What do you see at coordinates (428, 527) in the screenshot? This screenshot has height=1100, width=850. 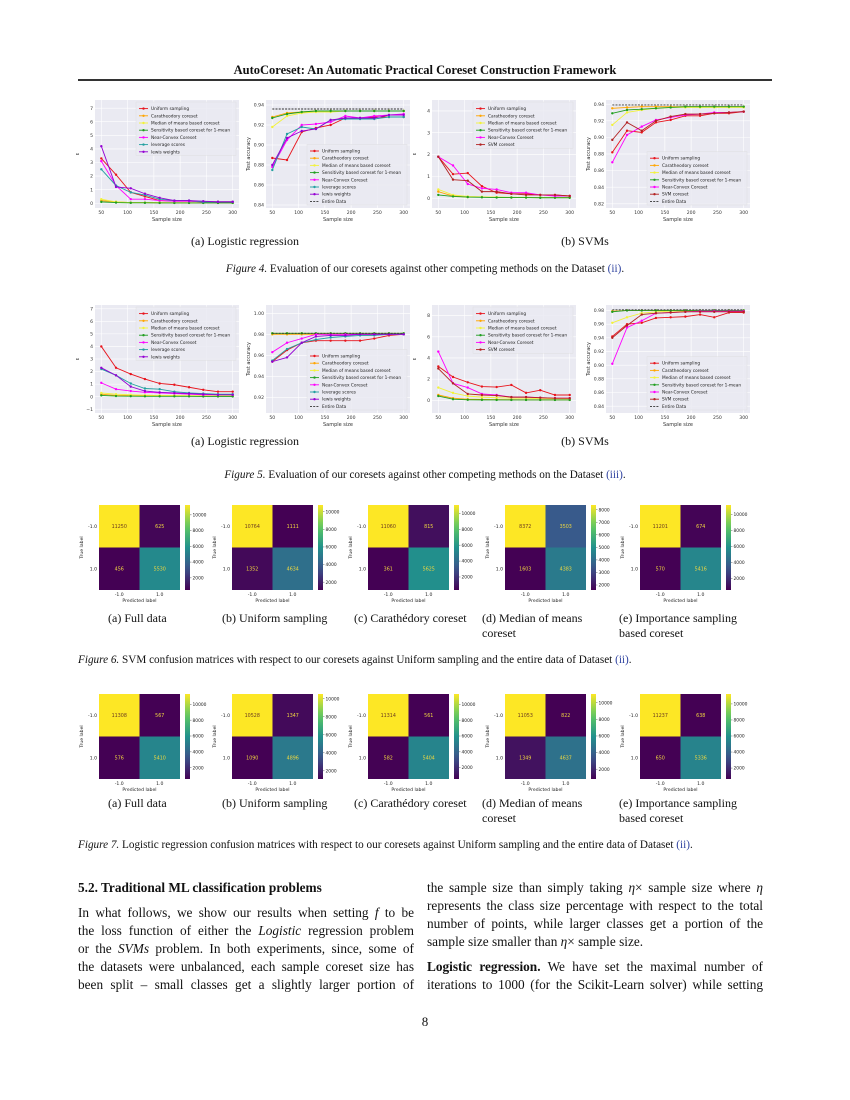 I see `cell-value: 815` at bounding box center [428, 527].